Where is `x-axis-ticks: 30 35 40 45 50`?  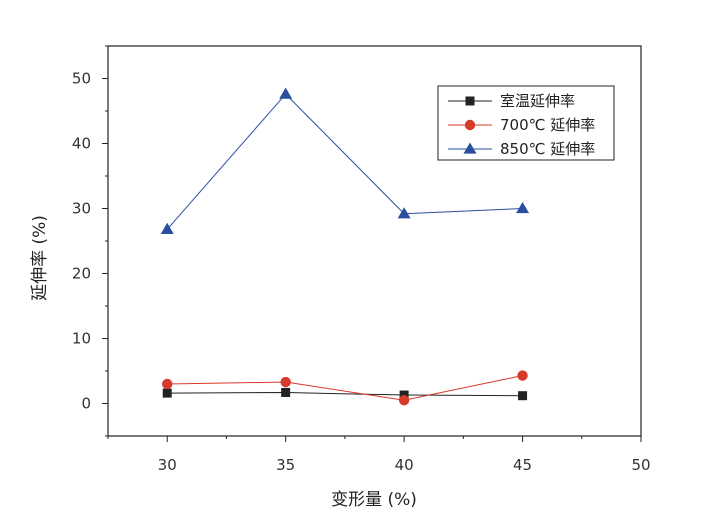 x-axis-ticks: 30 35 40 45 50 is located at coordinates (379, 455).